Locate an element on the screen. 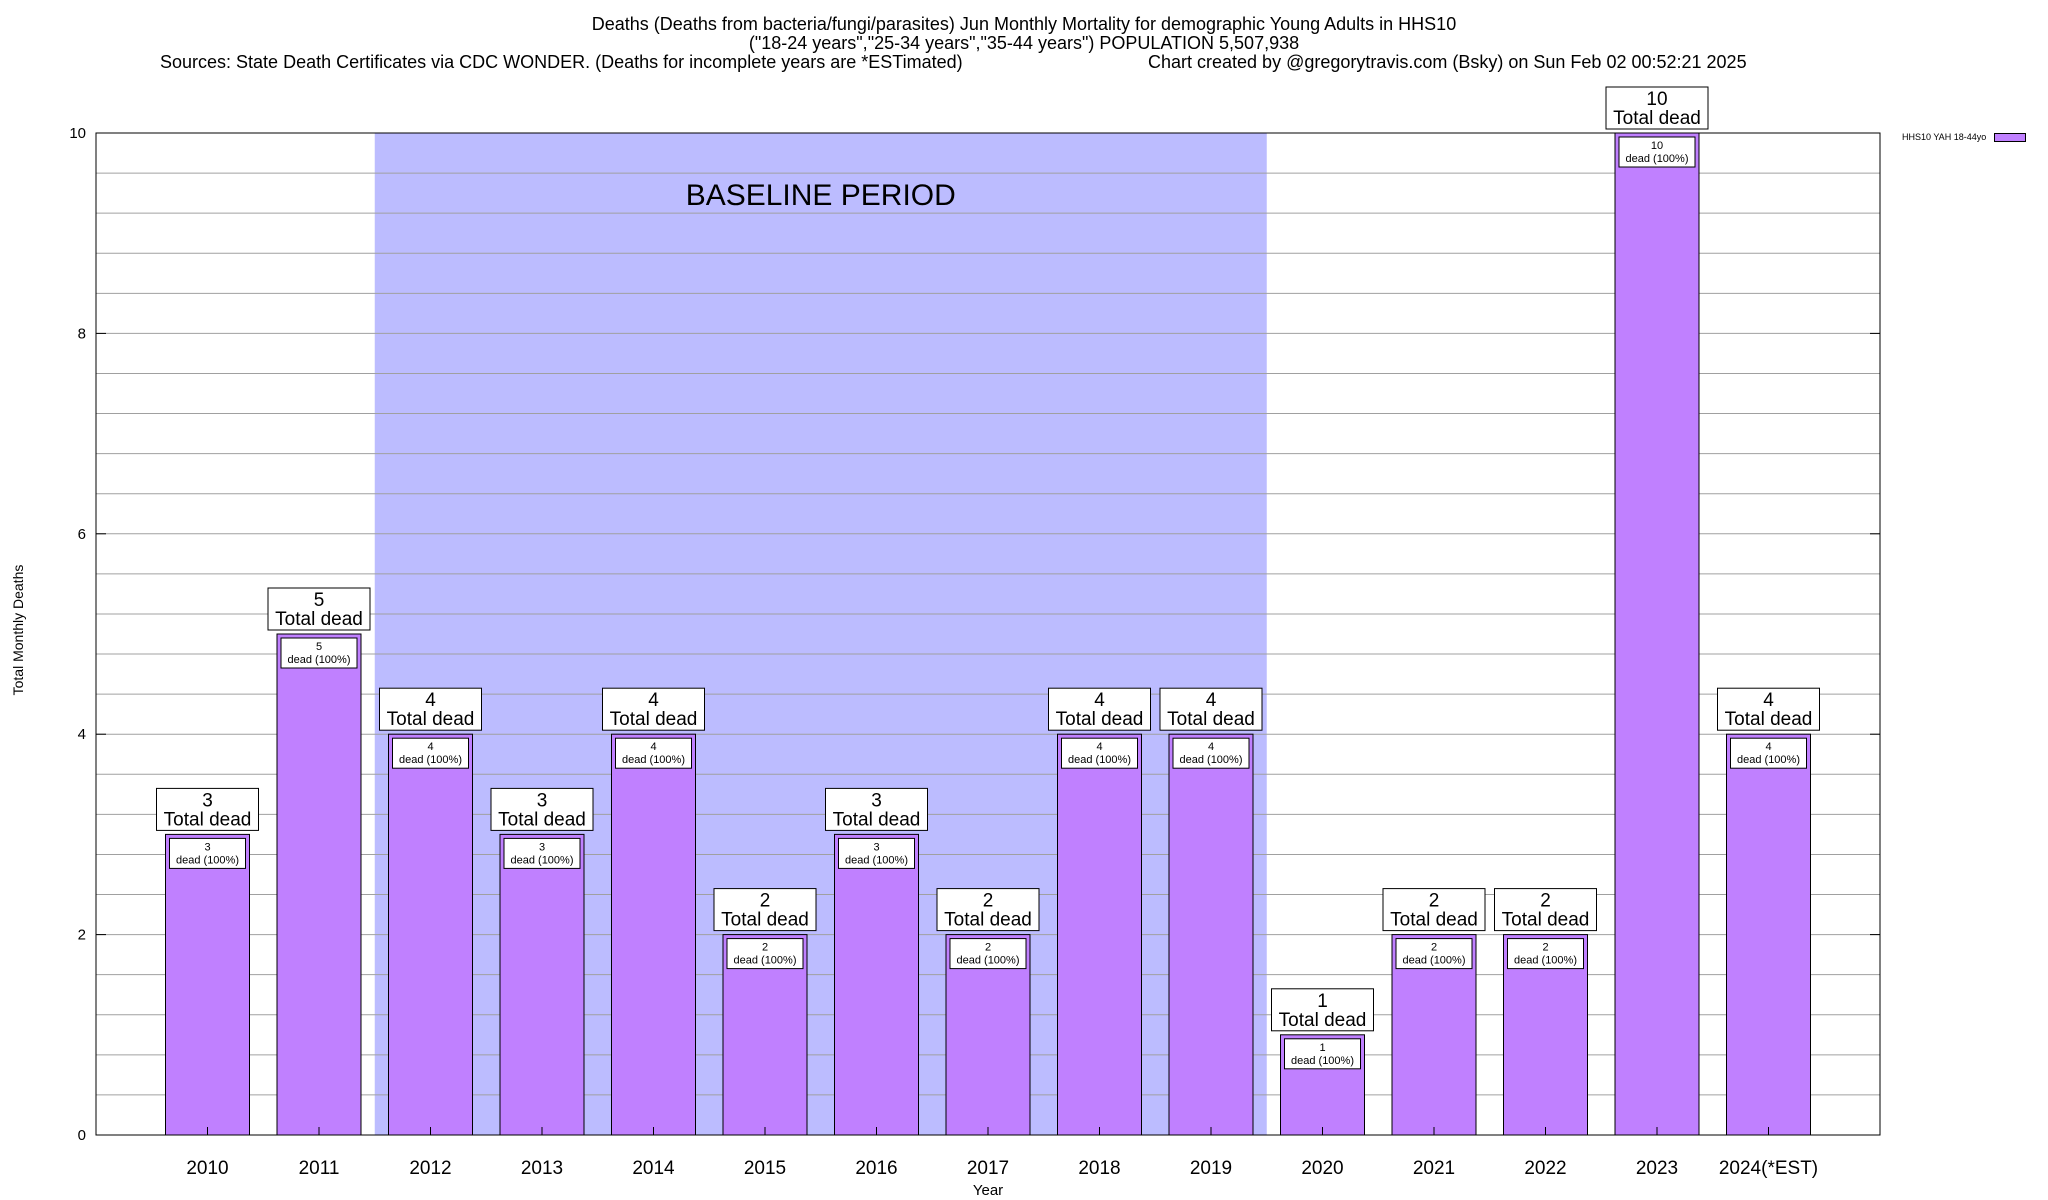 The image size is (2048, 1200). y-tick-label: 2 is located at coordinates (82, 935).